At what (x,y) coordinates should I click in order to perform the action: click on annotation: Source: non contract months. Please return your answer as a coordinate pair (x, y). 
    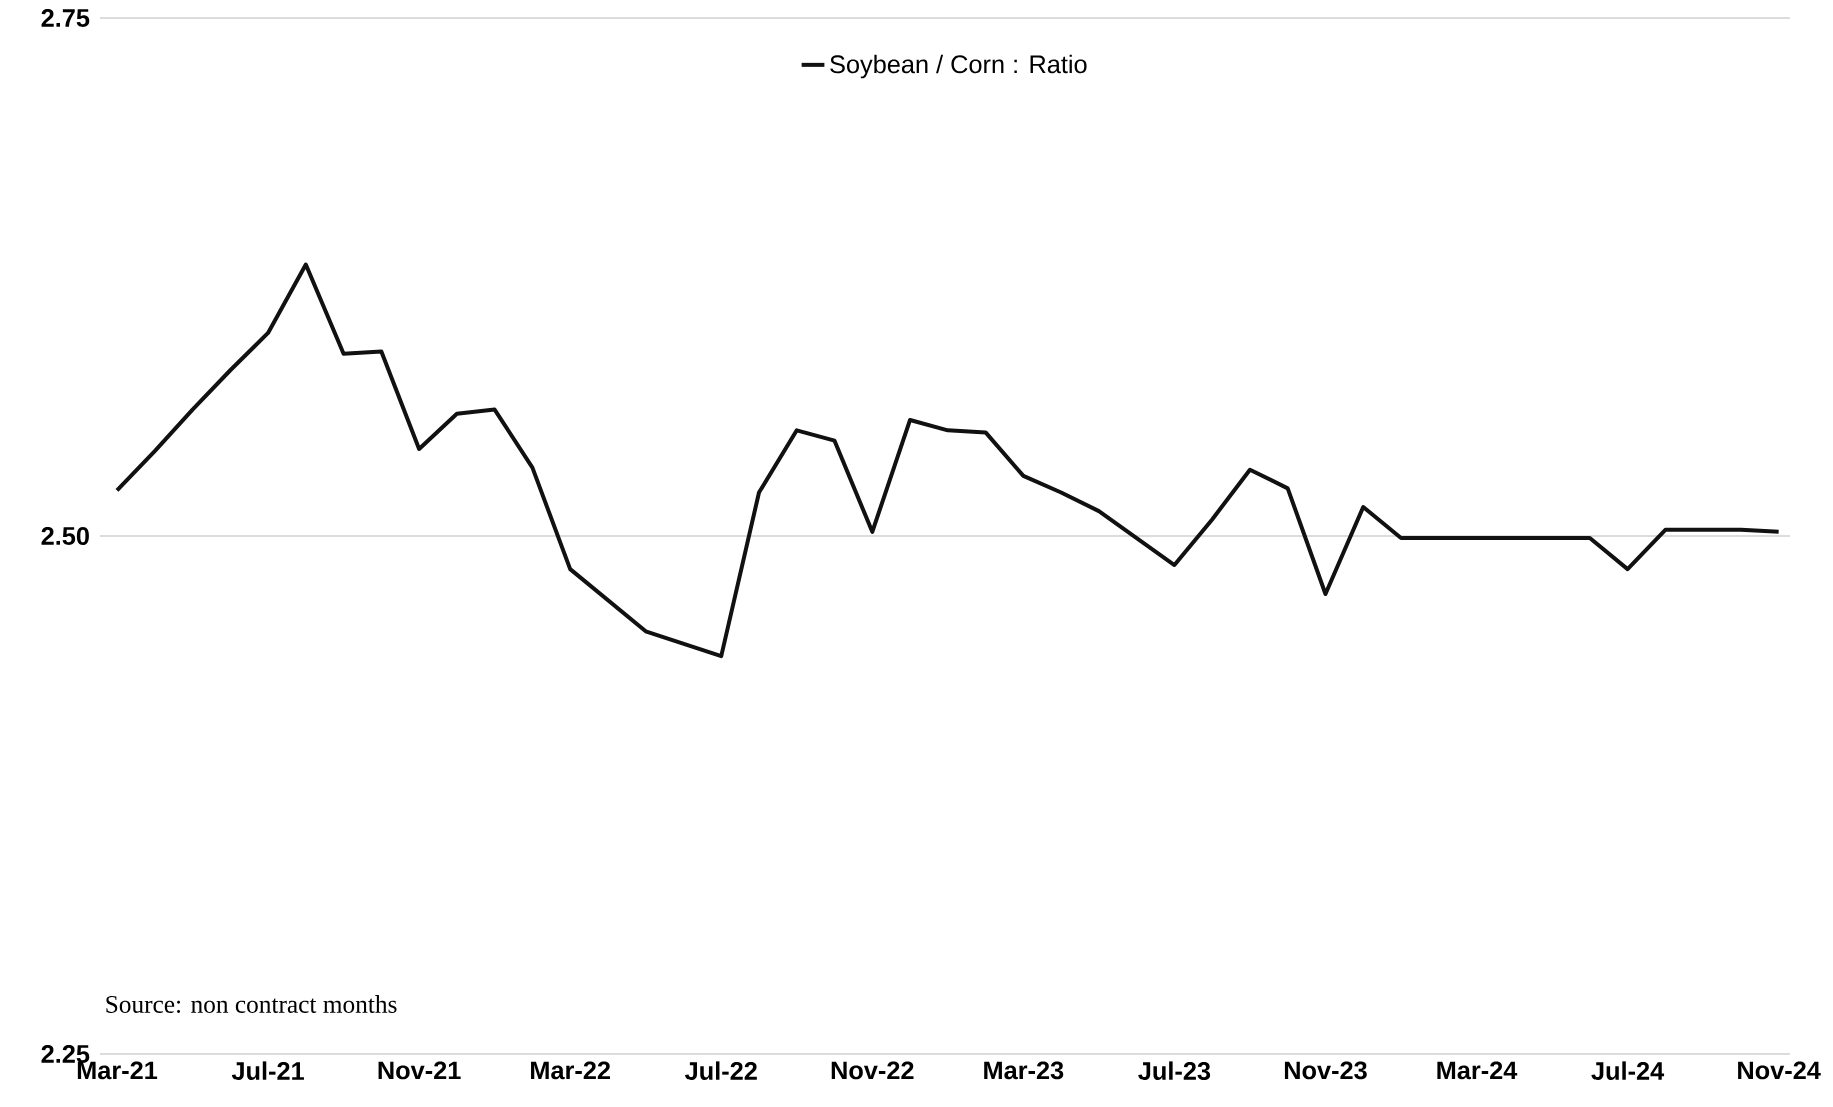
    Looking at the image, I should click on (251, 1004).